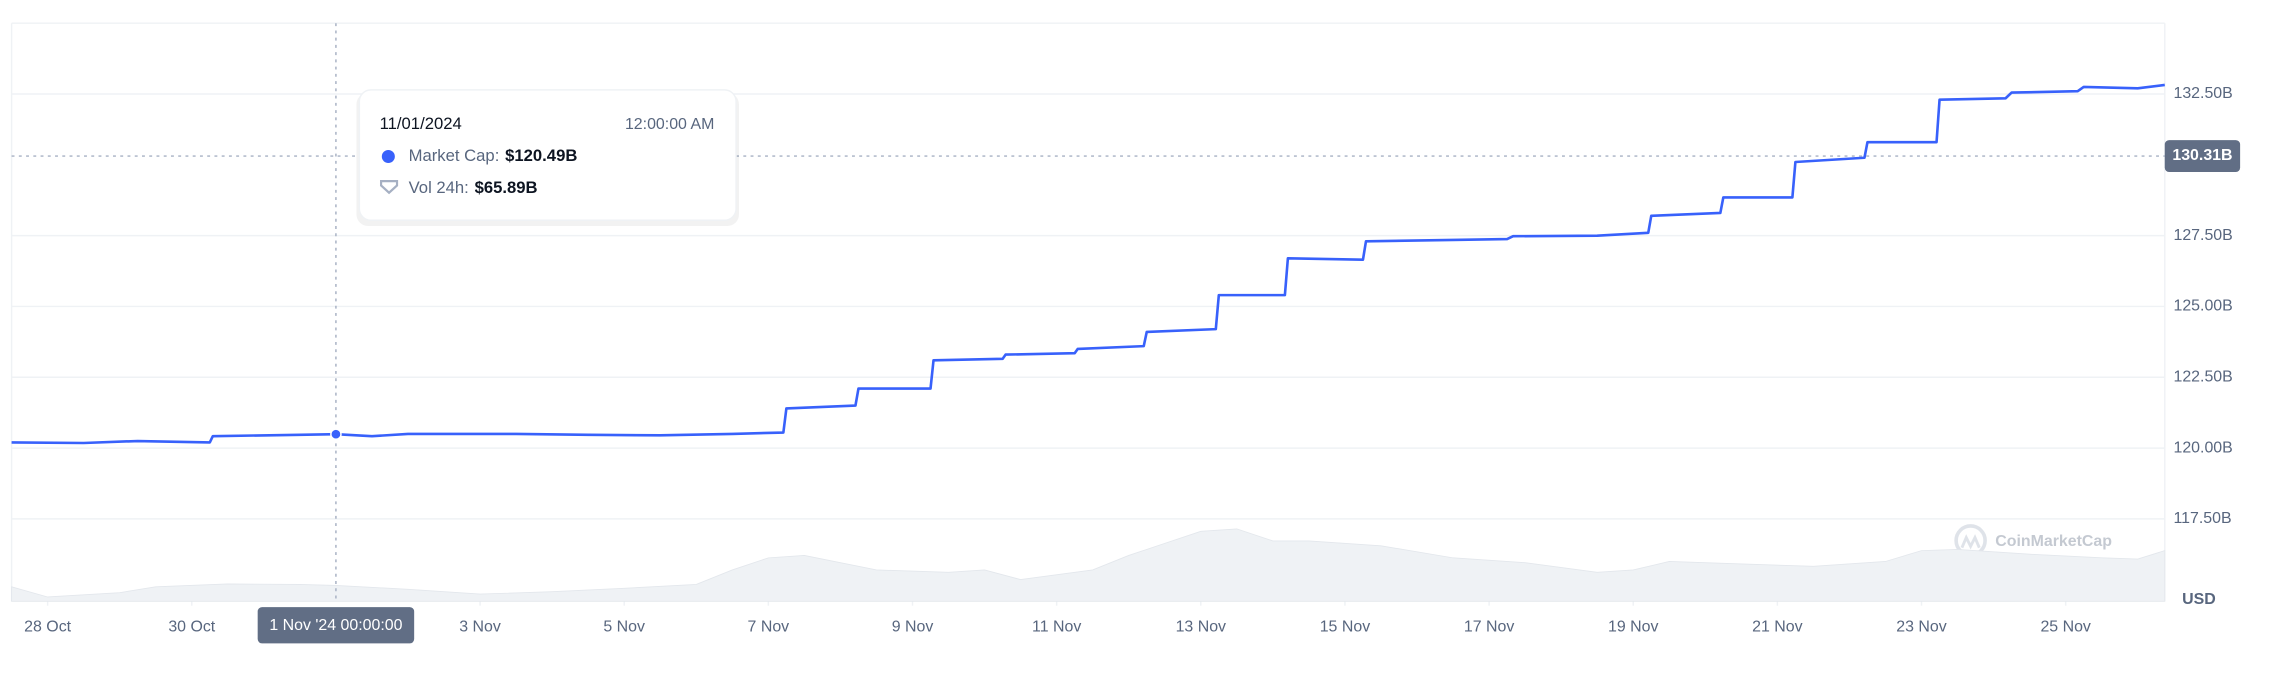  Describe the element at coordinates (2053, 541) in the screenshot. I see `watermark-text: CoinMarketCap` at that location.